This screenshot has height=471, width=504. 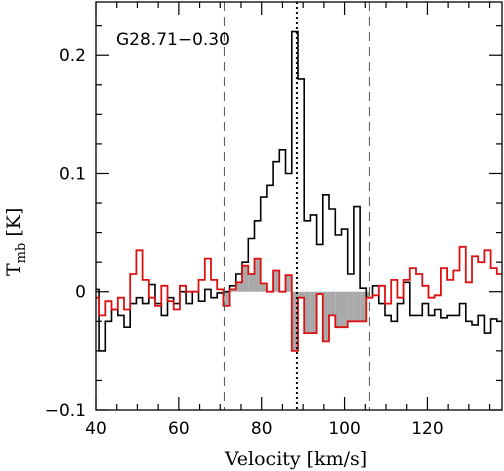 I want to click on y-axis-label-main: T, so click(x=14, y=269).